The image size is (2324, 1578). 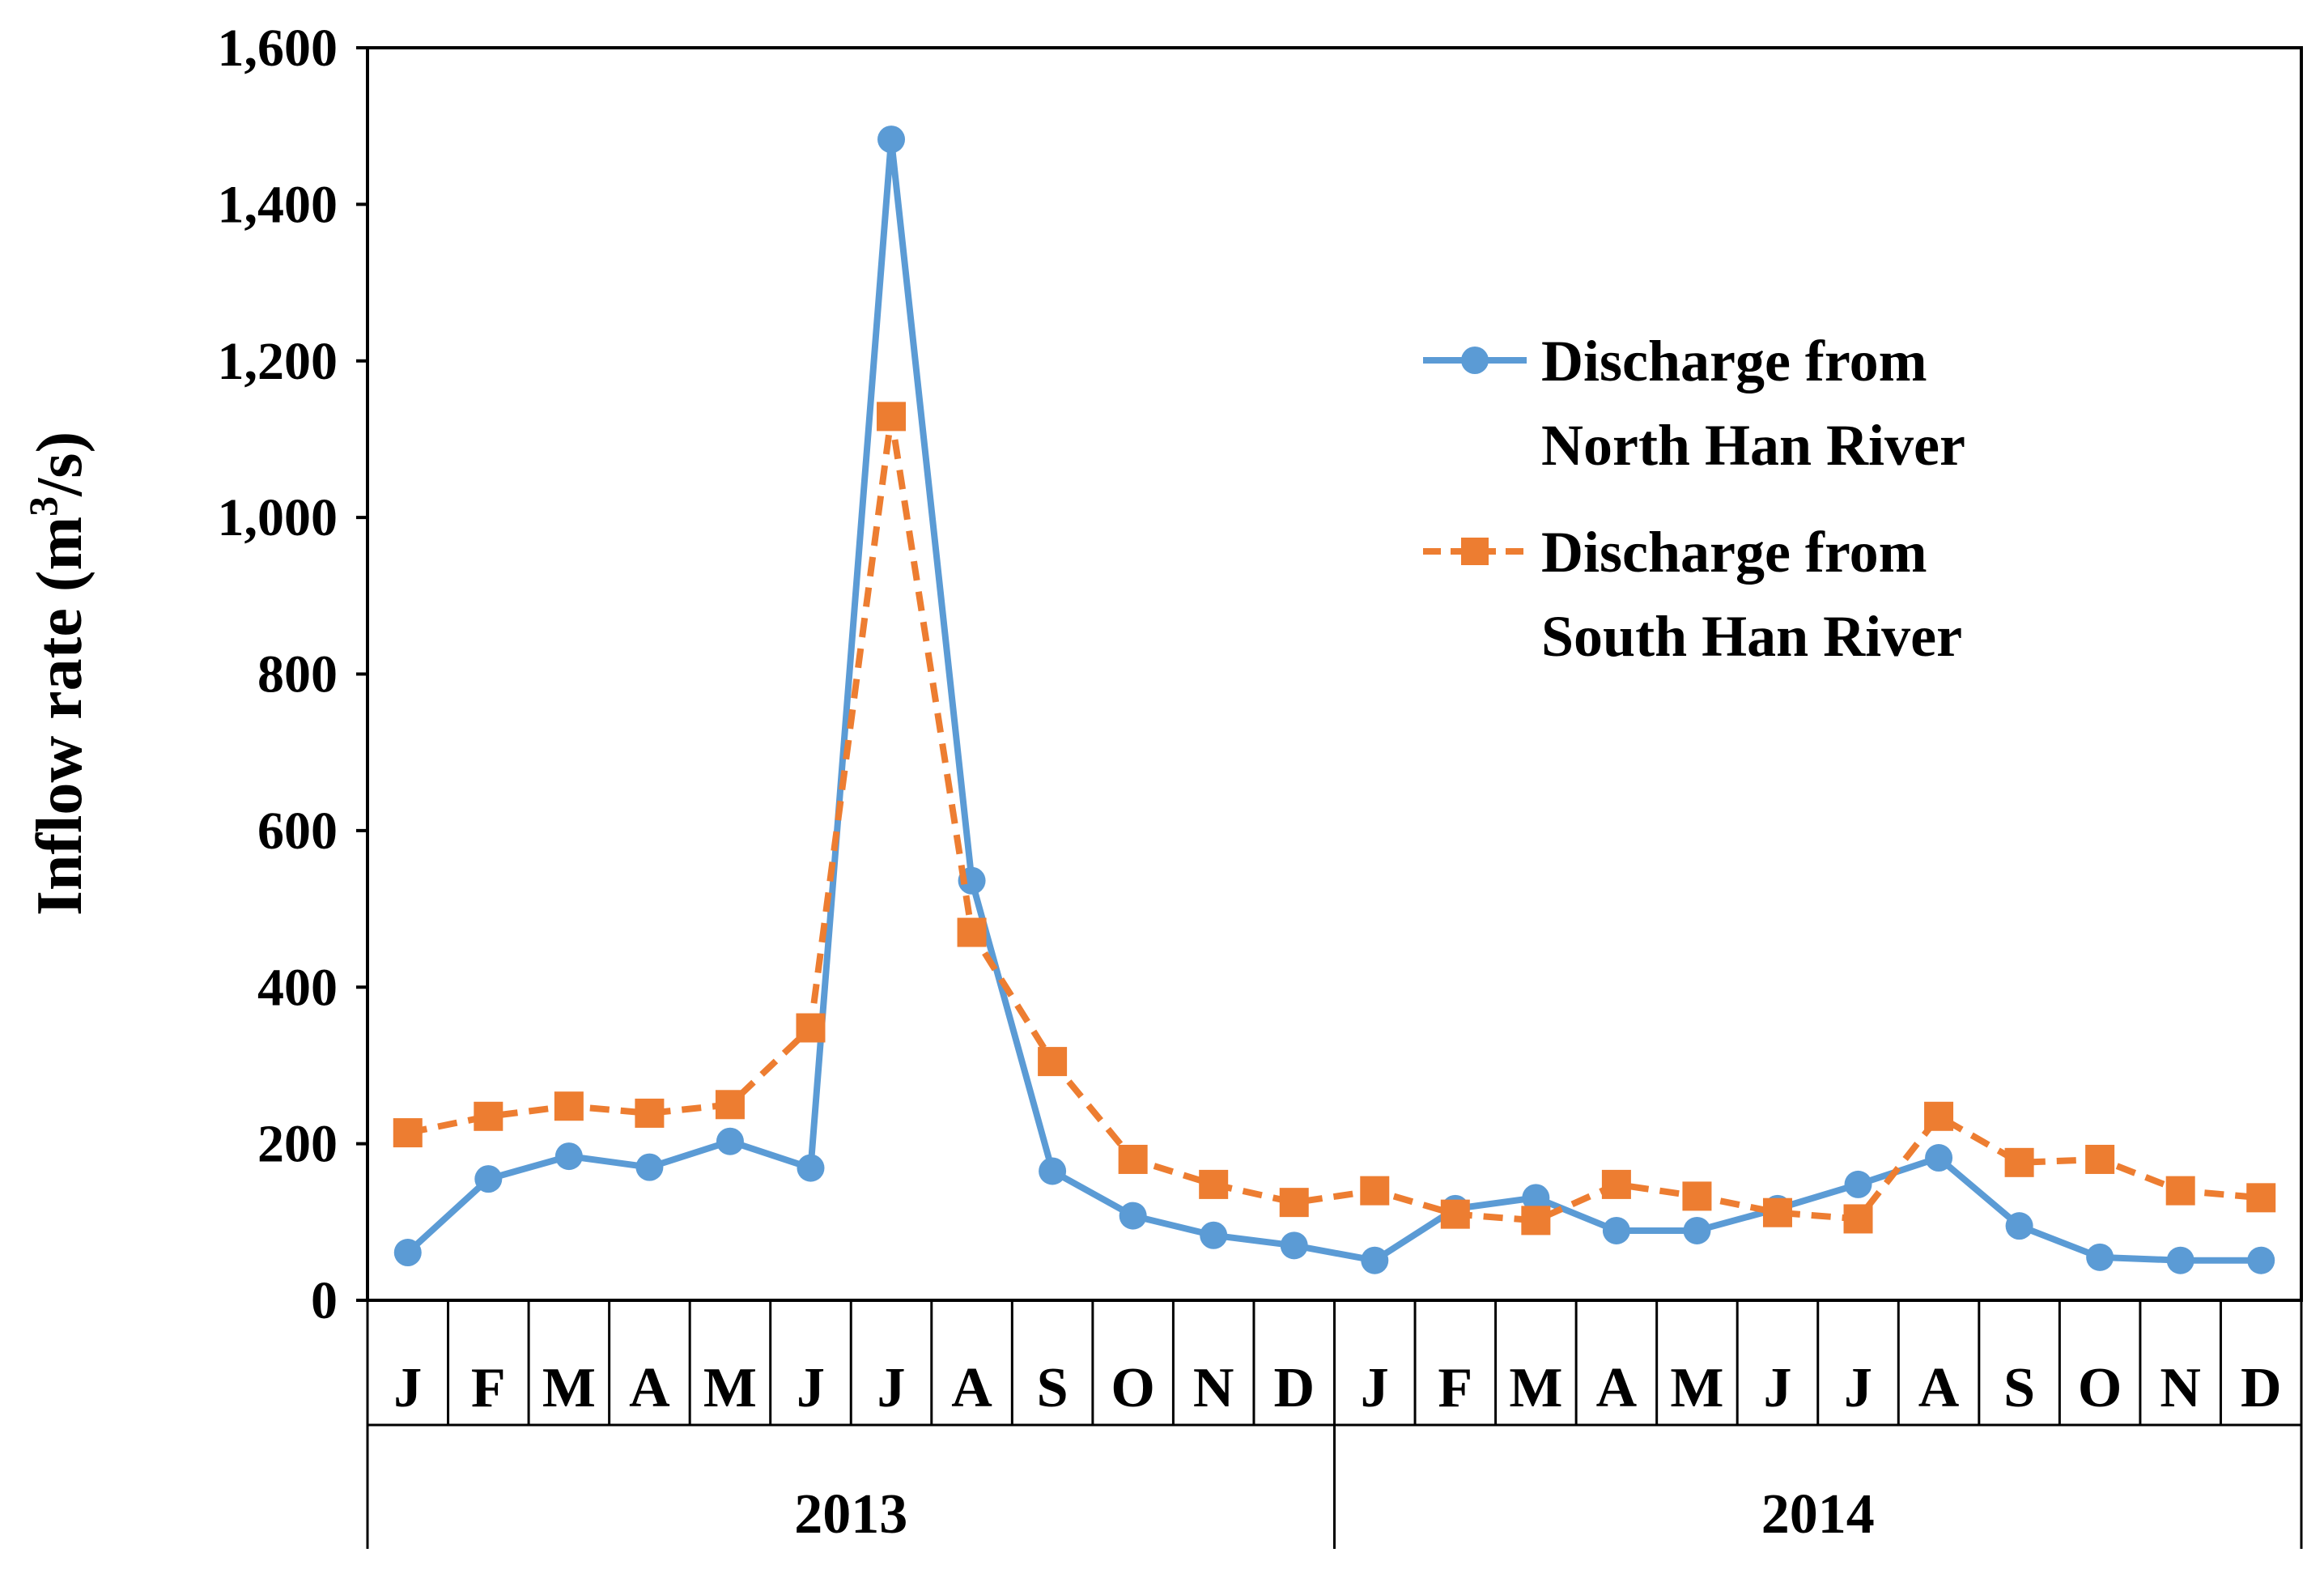 What do you see at coordinates (297, 831) in the screenshot?
I see `y-tick-label: 600` at bounding box center [297, 831].